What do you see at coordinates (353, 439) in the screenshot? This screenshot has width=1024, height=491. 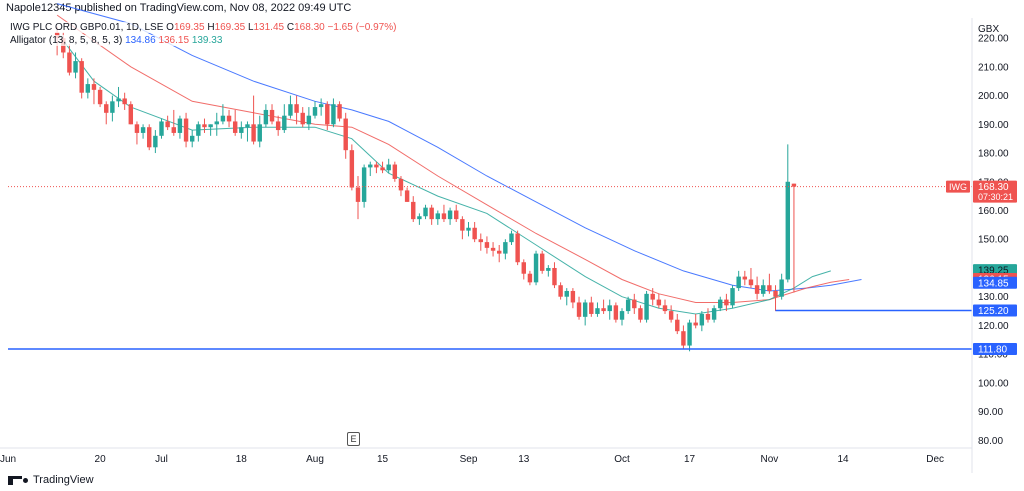 I see `earnings-event-marker: E` at bounding box center [353, 439].